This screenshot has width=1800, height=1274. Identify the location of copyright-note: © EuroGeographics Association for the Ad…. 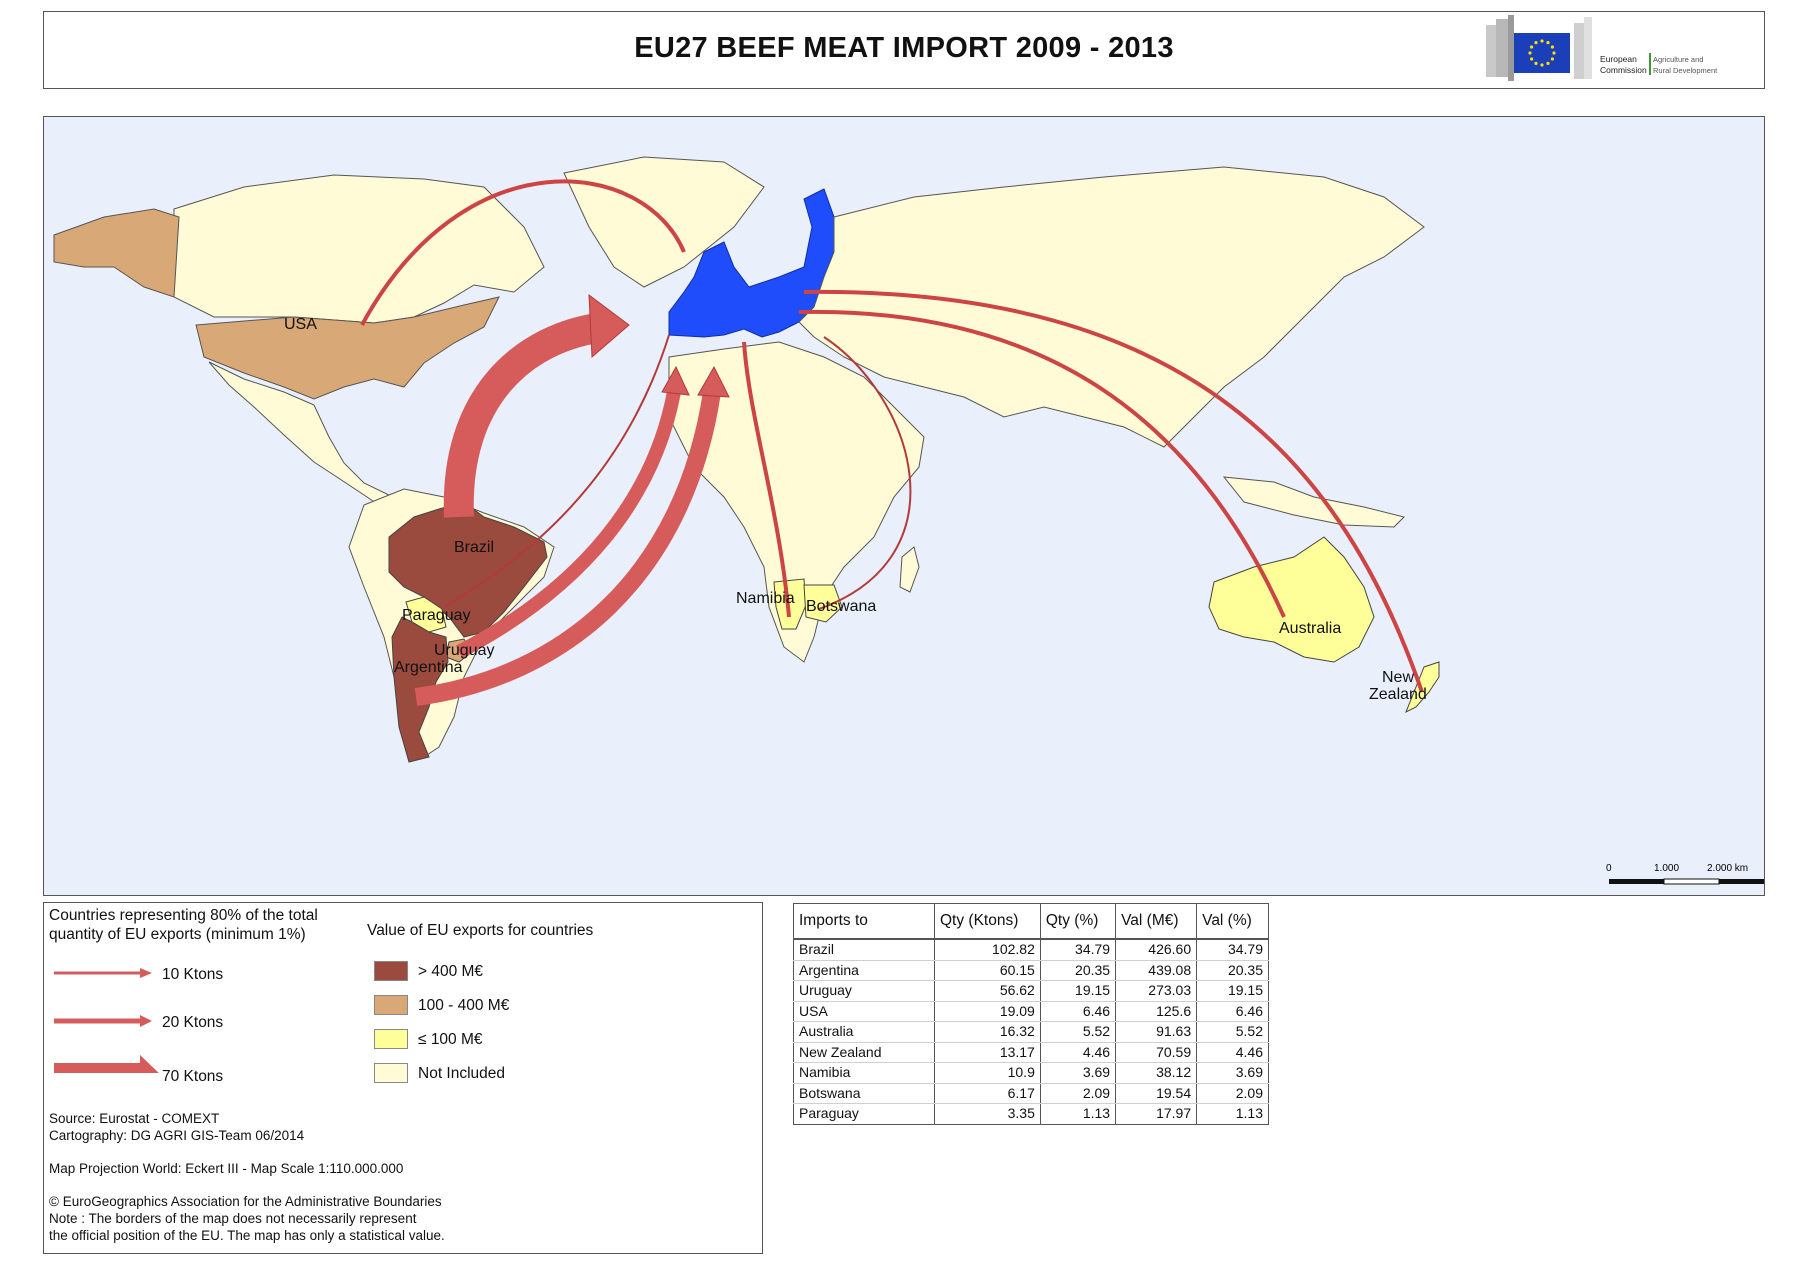
(245, 1201).